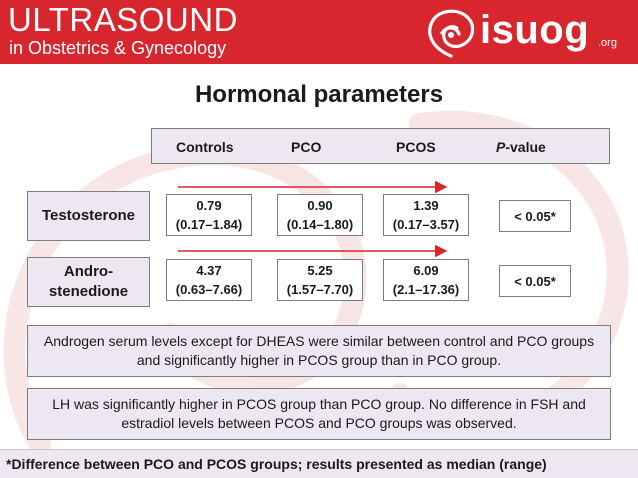 This screenshot has height=478, width=638. What do you see at coordinates (320, 280) in the screenshot?
I see `androstenedione-pco-cell: 5.25 (1.57–7.70)` at bounding box center [320, 280].